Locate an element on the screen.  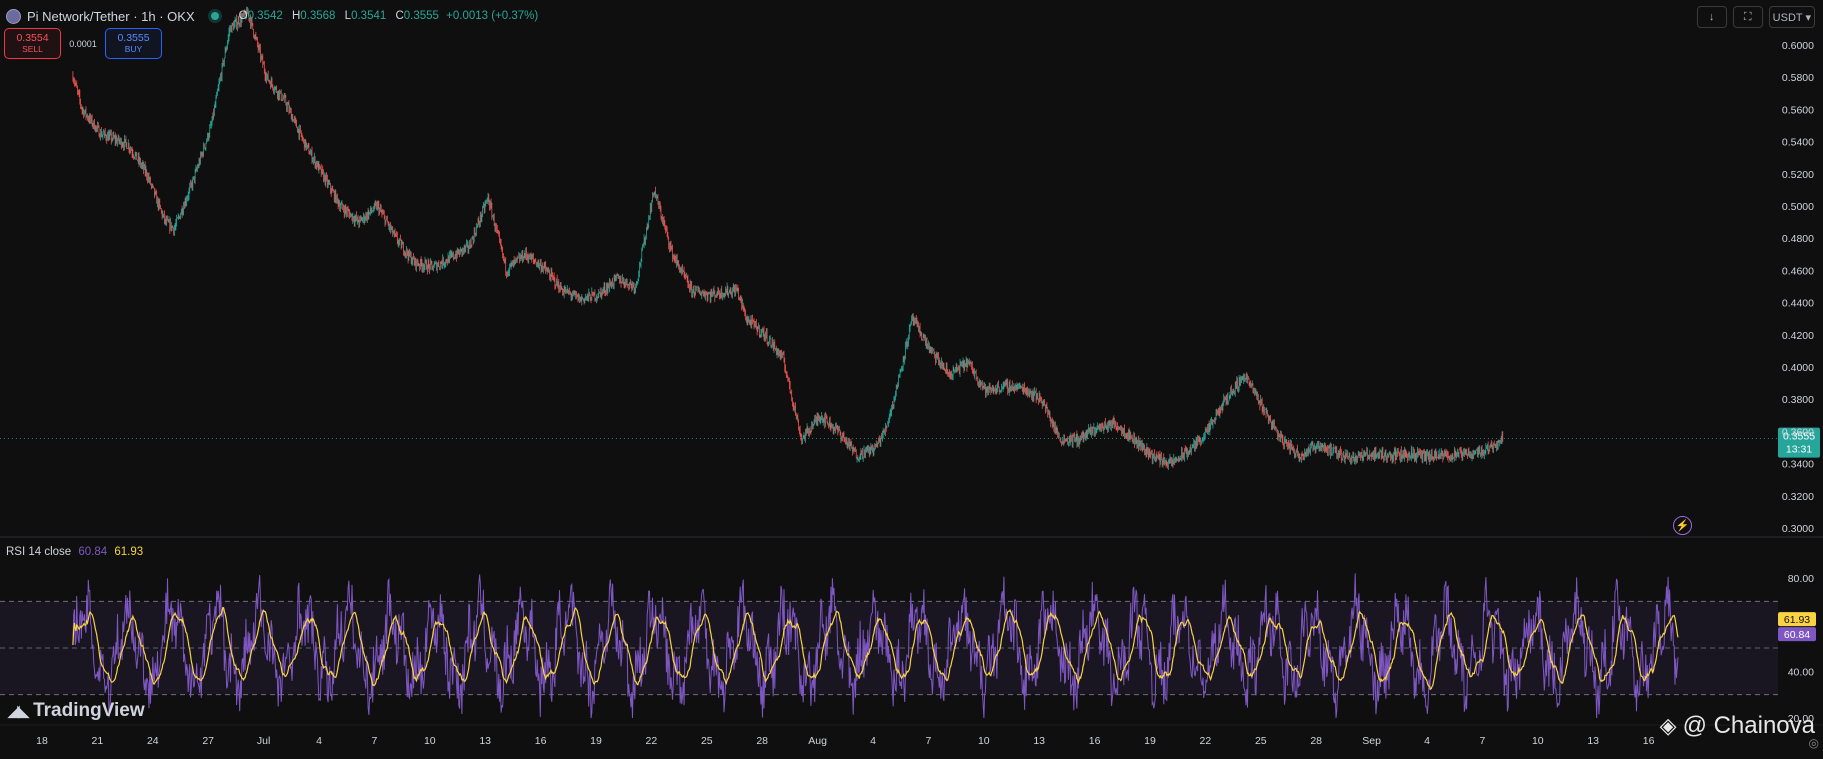
chart-controls: ↓ ⛶ USDT ▾ is located at coordinates (1755, 17).